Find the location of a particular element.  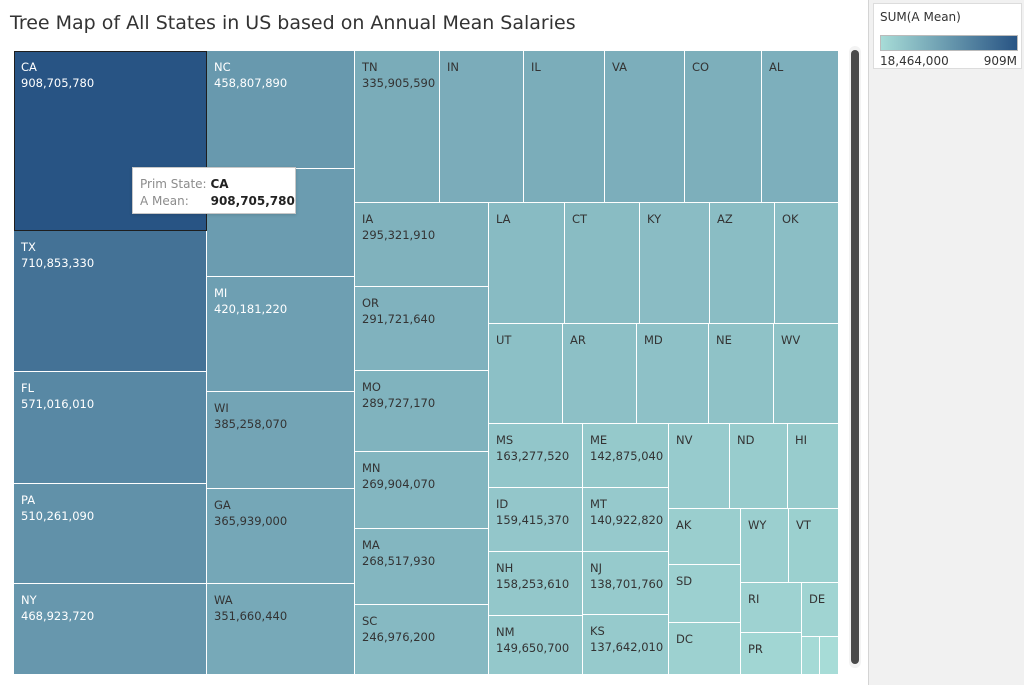

treemap-cell-ar: AR is located at coordinates (600, 374).